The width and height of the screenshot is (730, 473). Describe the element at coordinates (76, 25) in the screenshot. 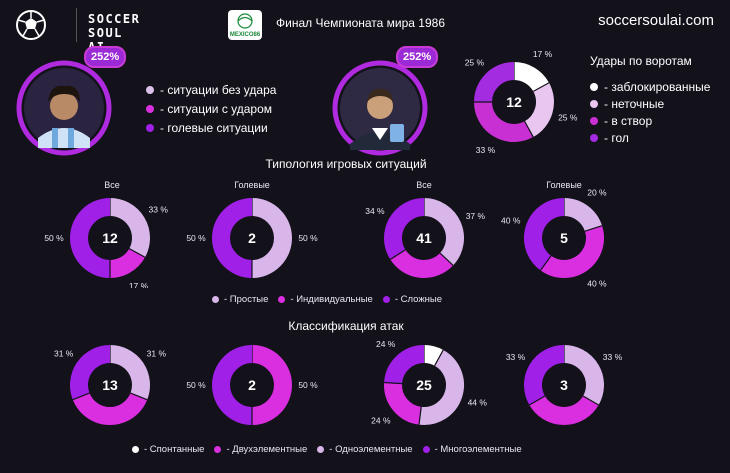

I see `brand-separator` at that location.